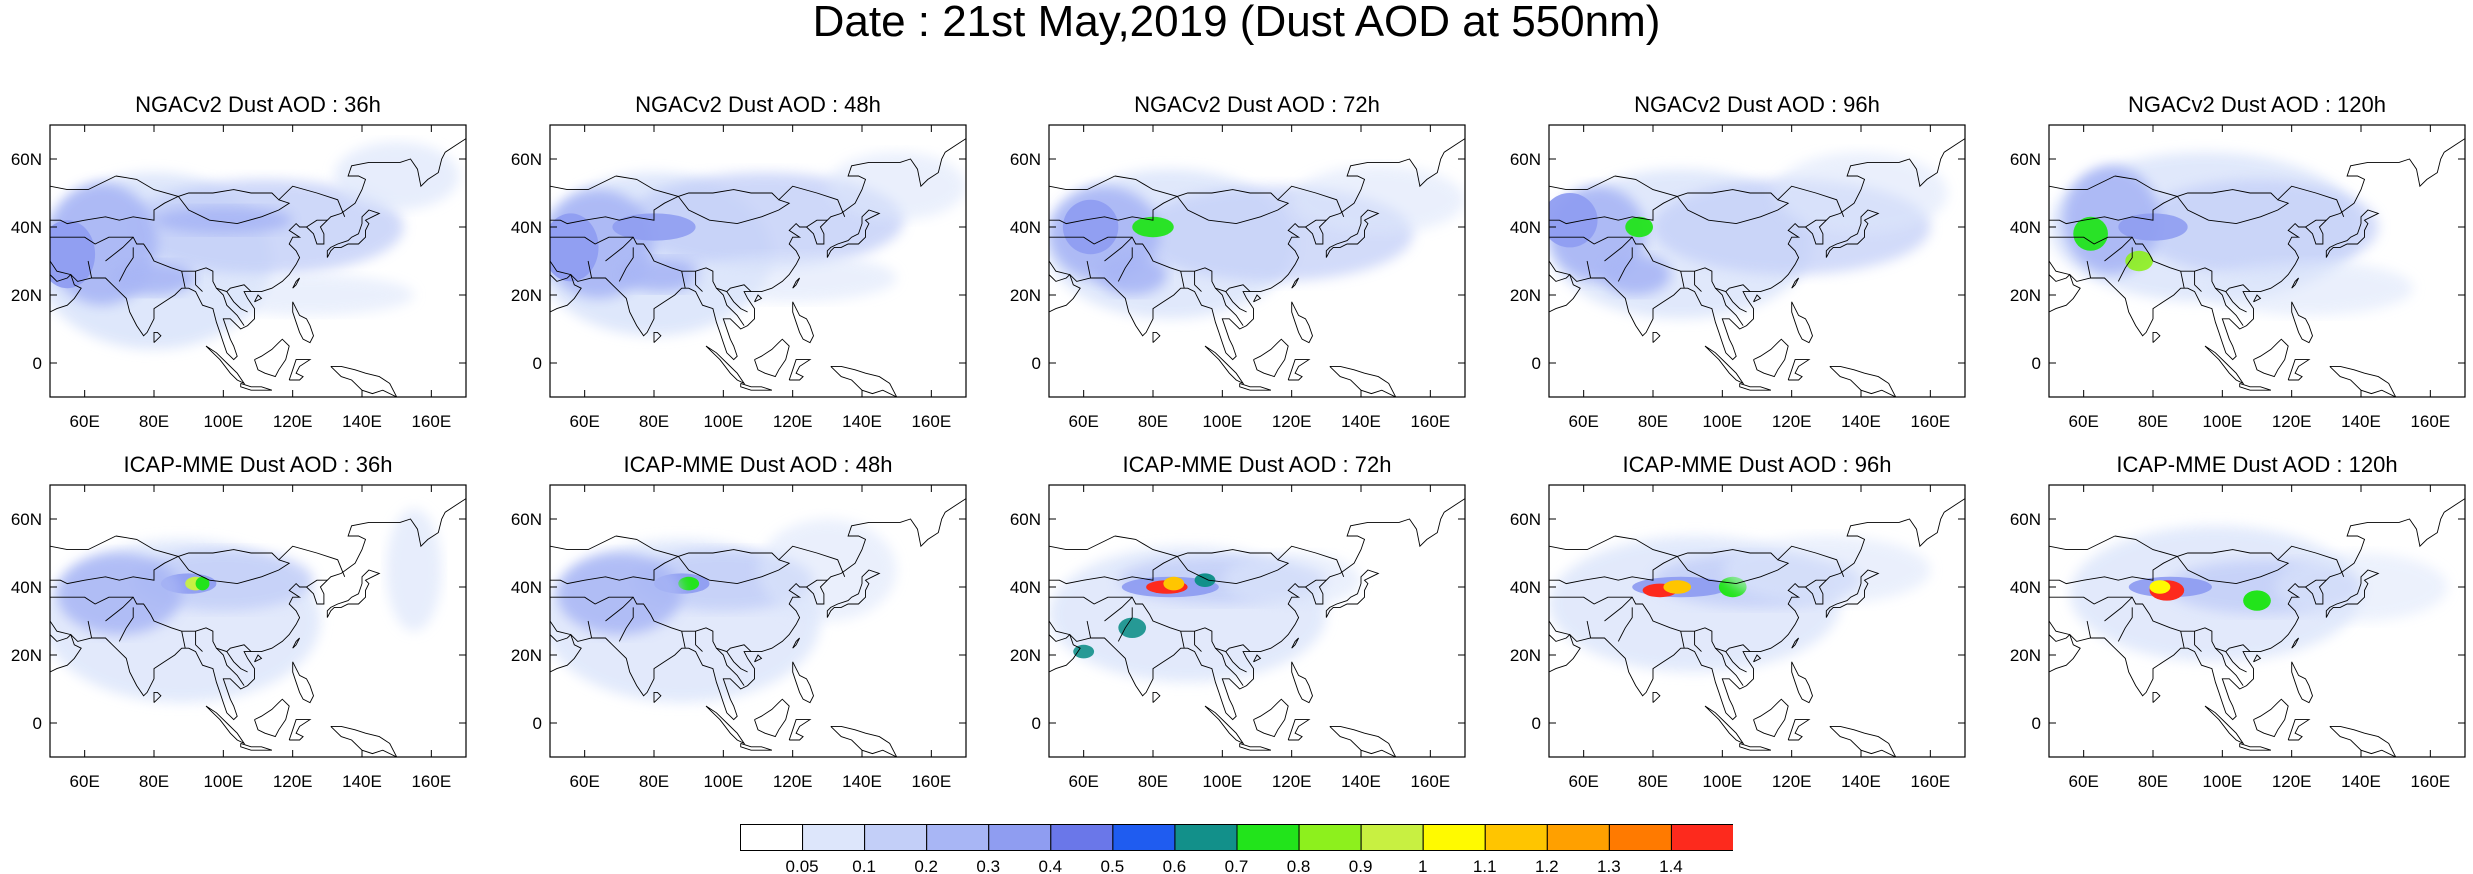  What do you see at coordinates (1237, 865) in the screenshot?
I see `colorbar-label: 0.7` at bounding box center [1237, 865].